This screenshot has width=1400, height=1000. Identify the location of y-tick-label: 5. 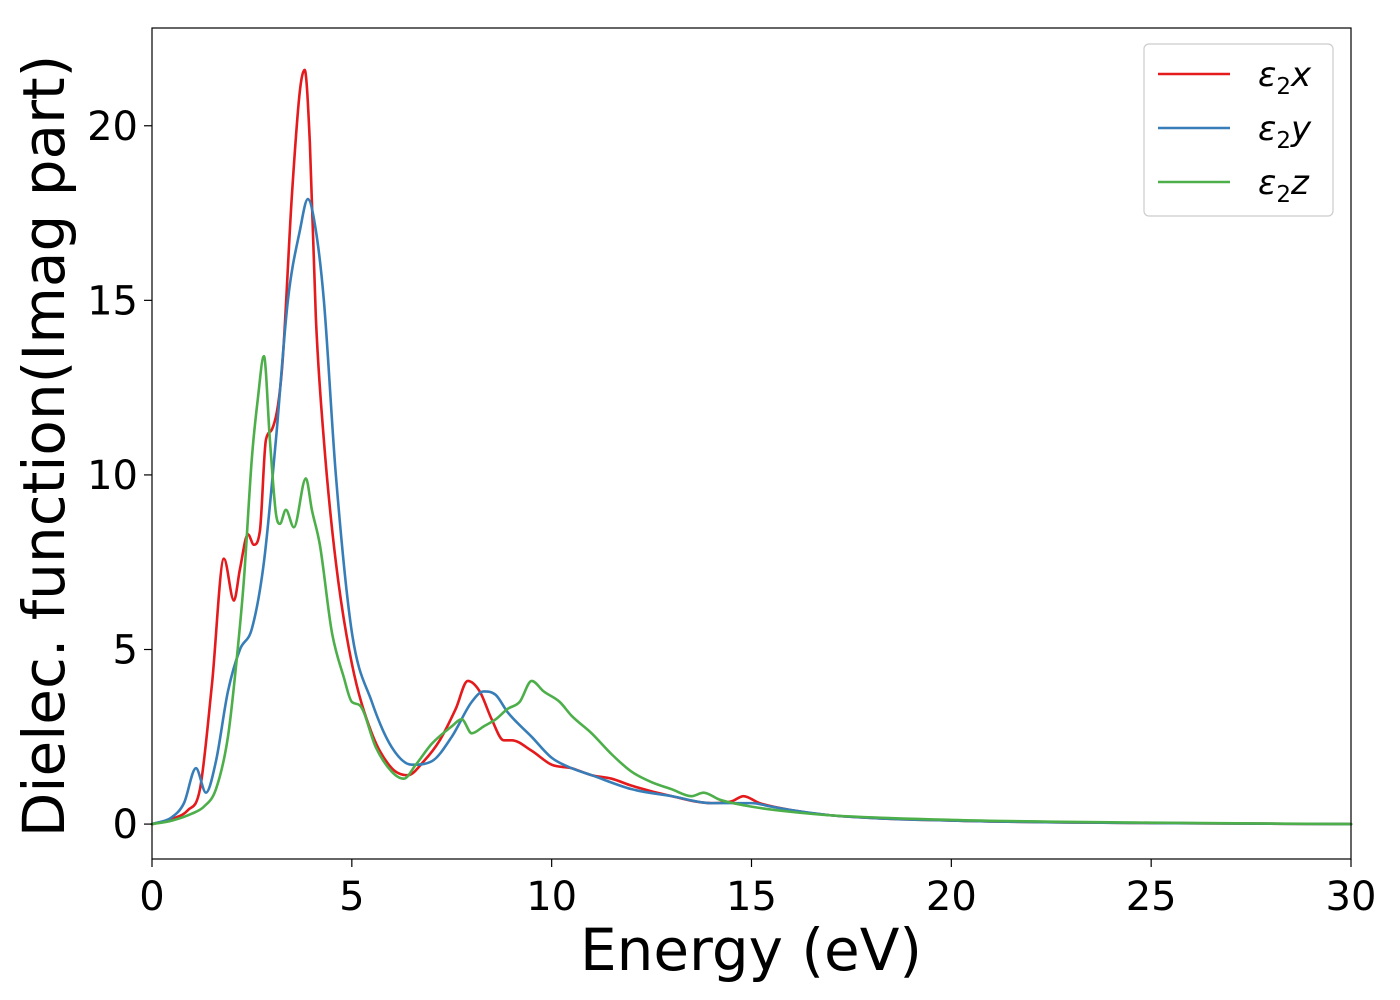
(125, 651).